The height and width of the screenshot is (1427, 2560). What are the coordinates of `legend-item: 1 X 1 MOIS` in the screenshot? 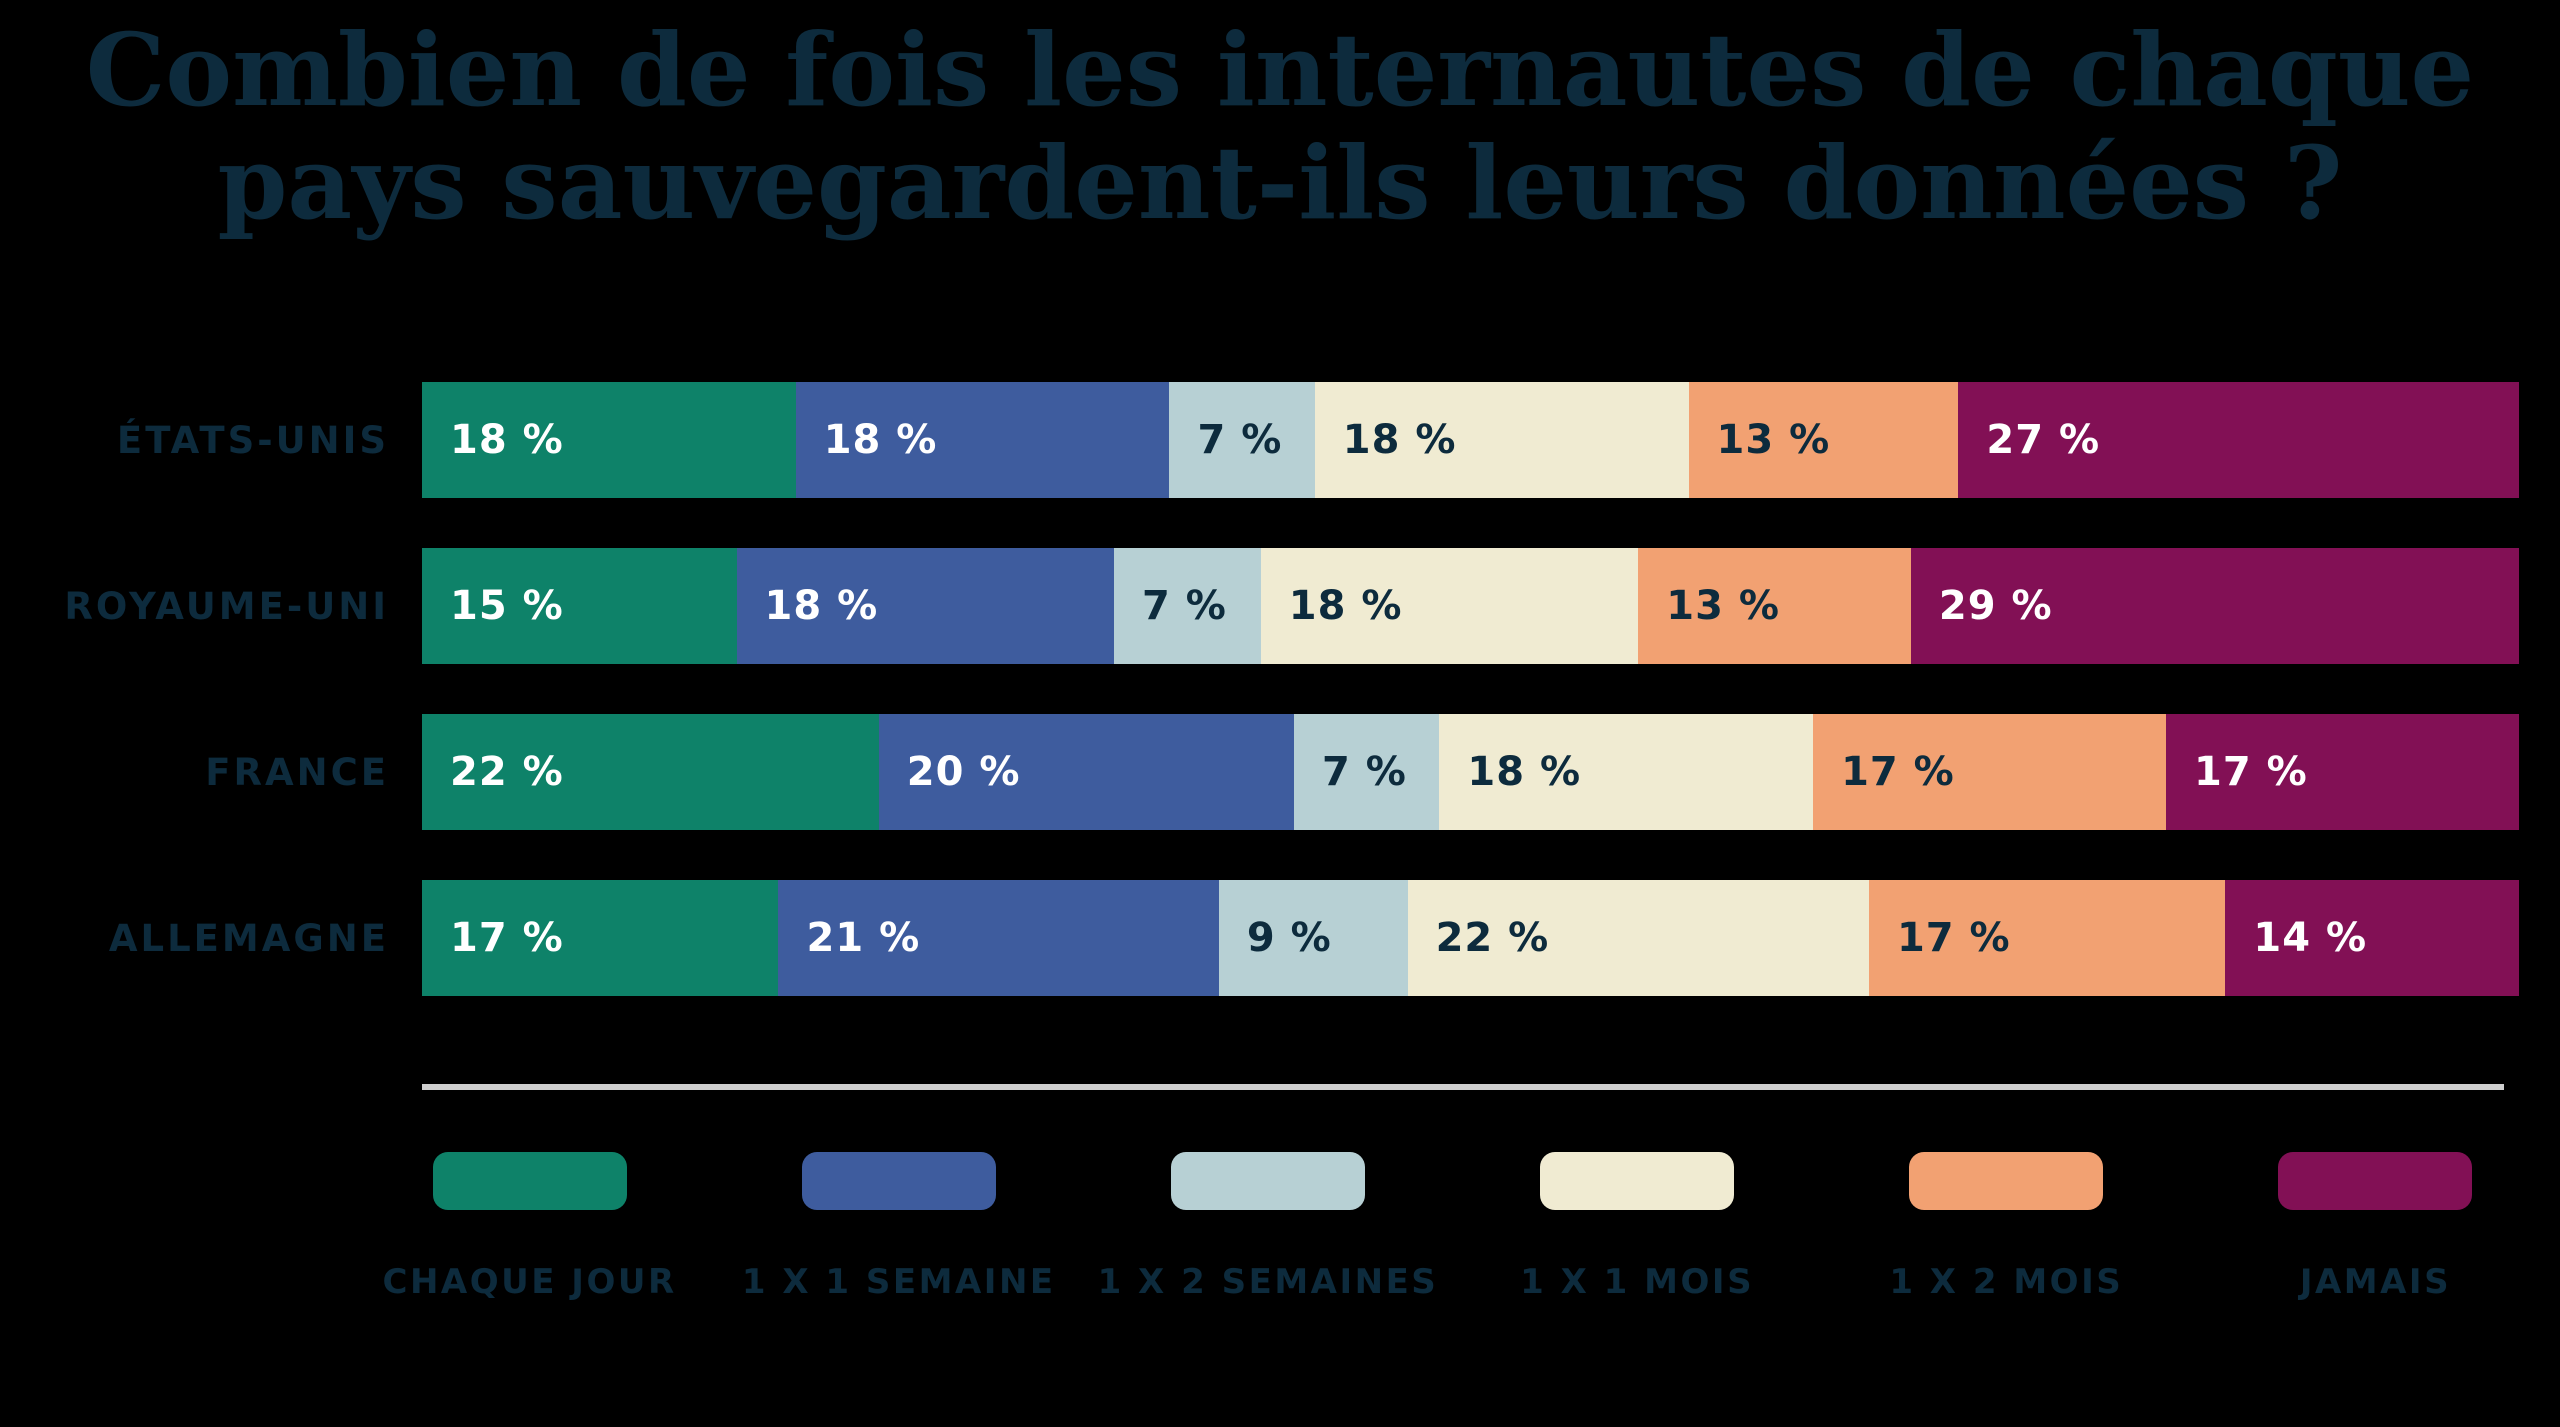 It's located at (1637, 1227).